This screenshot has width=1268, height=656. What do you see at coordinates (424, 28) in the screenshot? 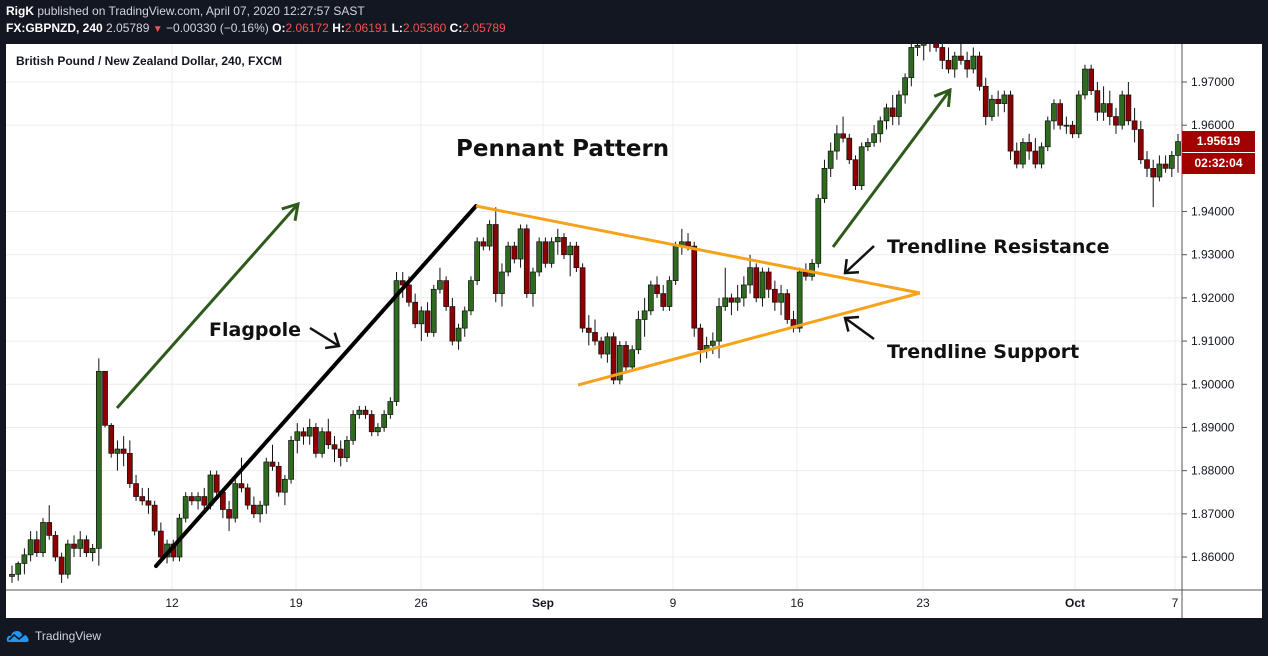
I see `low-value: 2.05360` at bounding box center [424, 28].